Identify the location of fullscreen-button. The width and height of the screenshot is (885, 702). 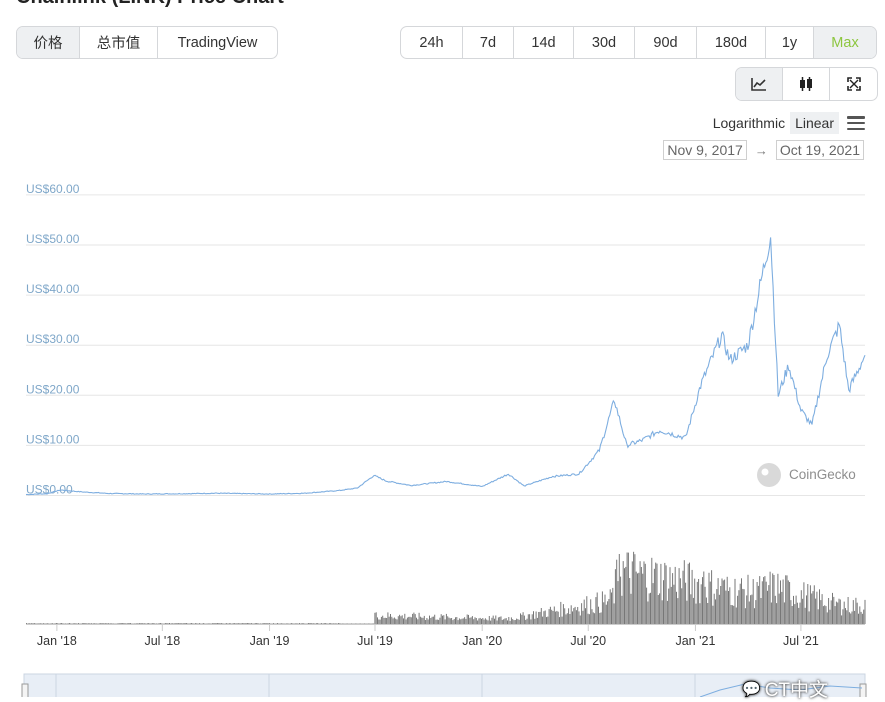
(853, 84).